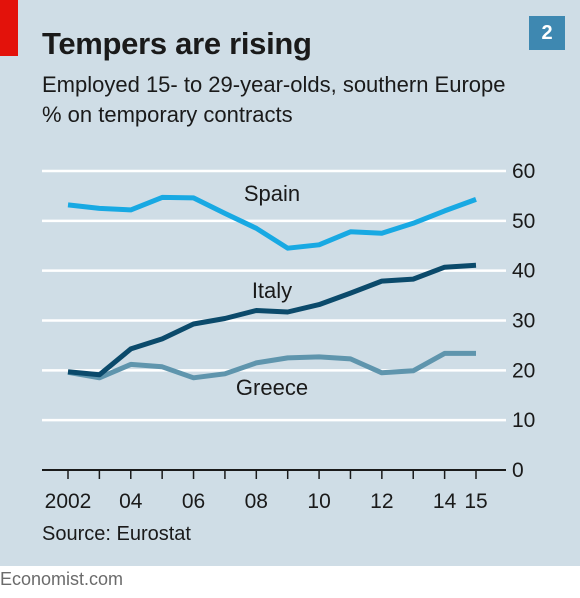 The height and width of the screenshot is (598, 580). I want to click on x-tick-label-12: 12, so click(381, 501).